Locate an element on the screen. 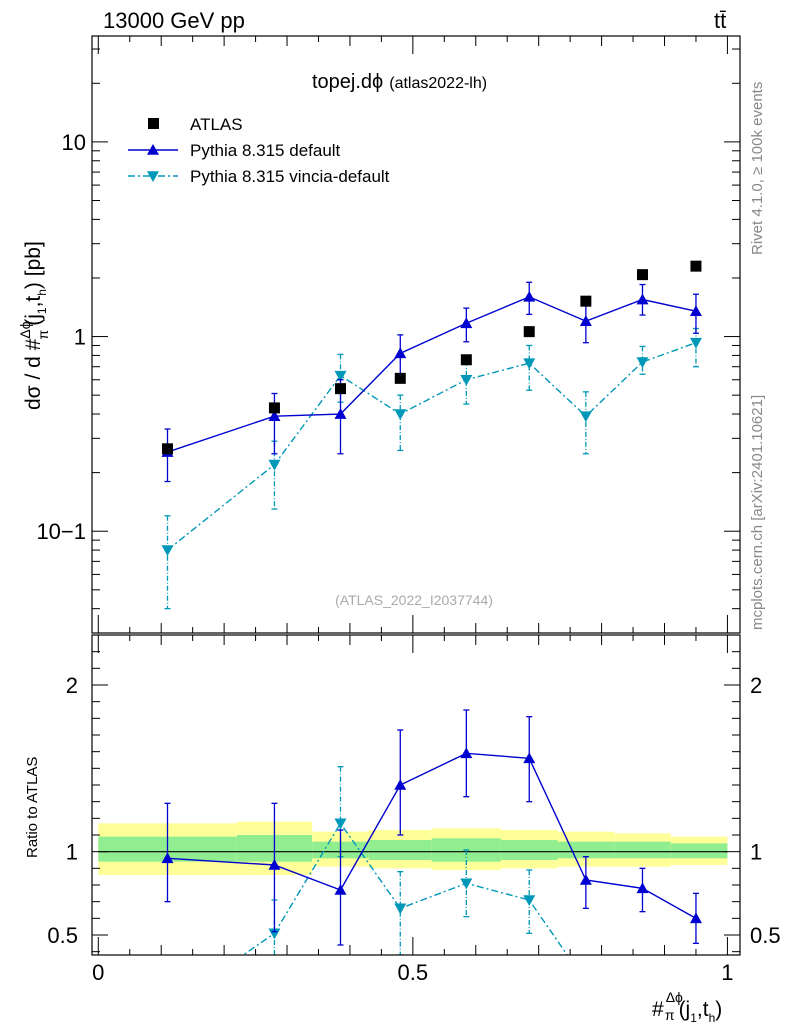 The height and width of the screenshot is (1024, 786). series-line-triangle-down is located at coordinates (432, 446).